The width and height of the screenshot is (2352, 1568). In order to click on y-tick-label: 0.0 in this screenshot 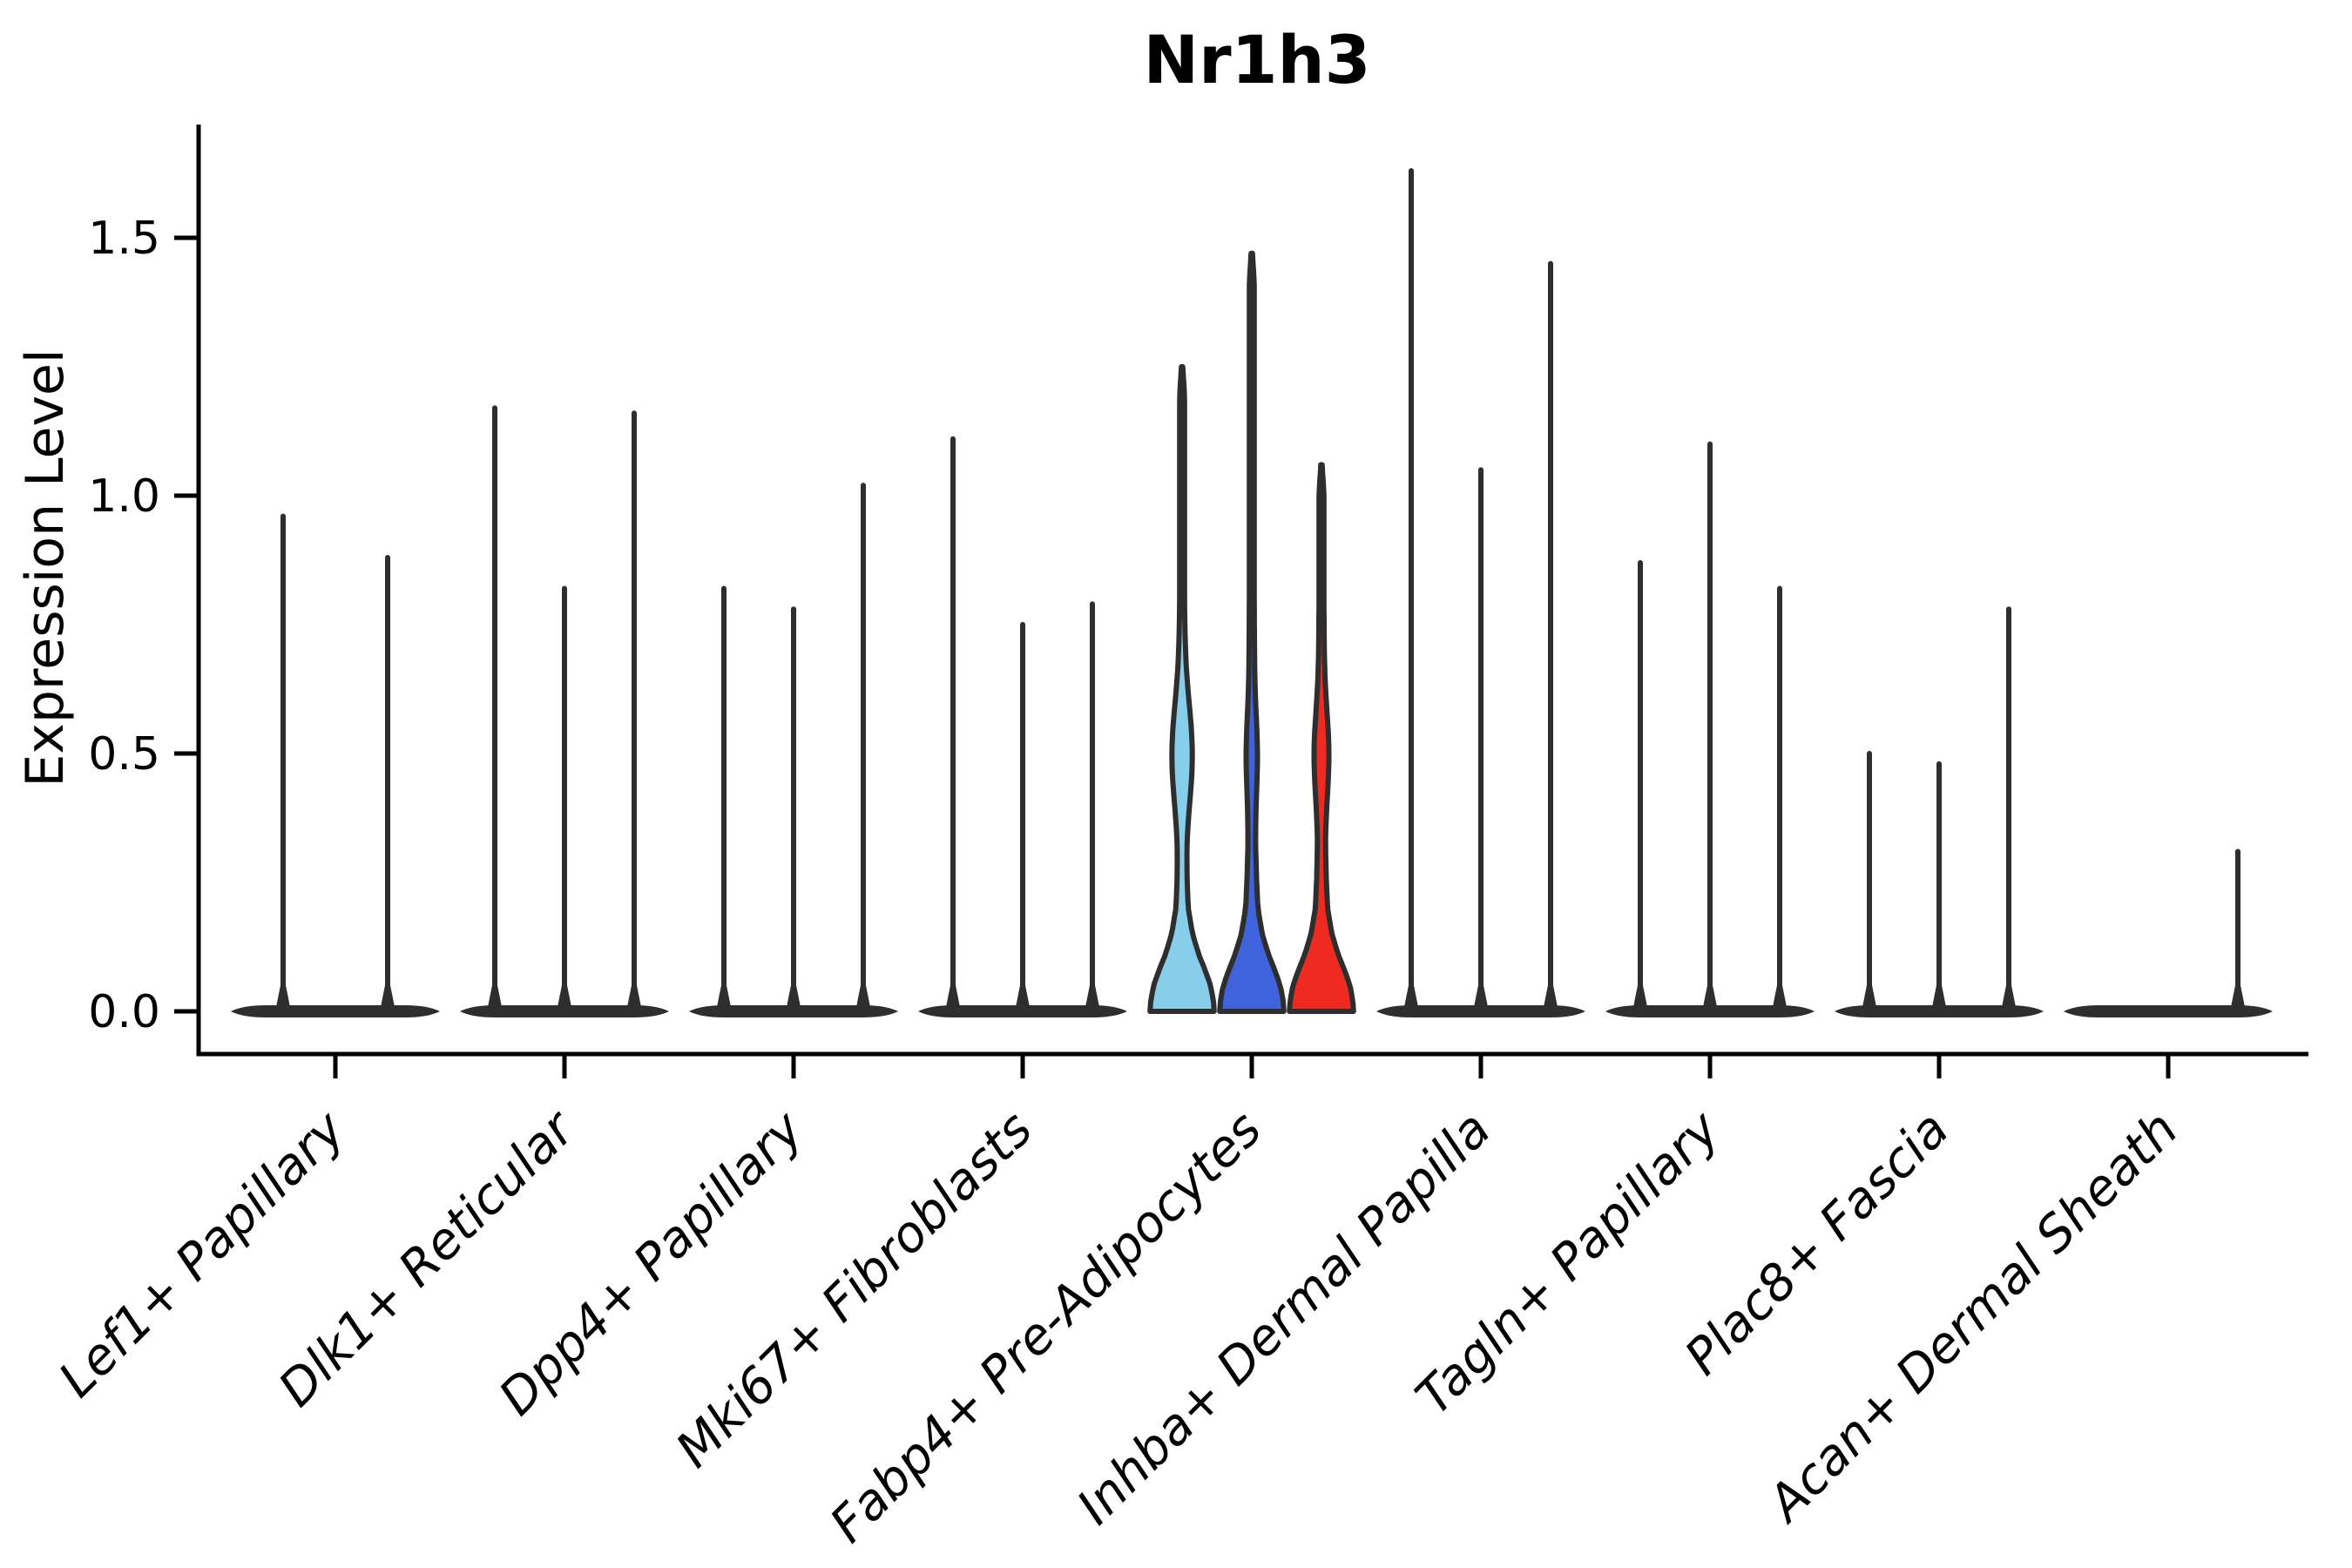, I will do `click(124, 1012)`.